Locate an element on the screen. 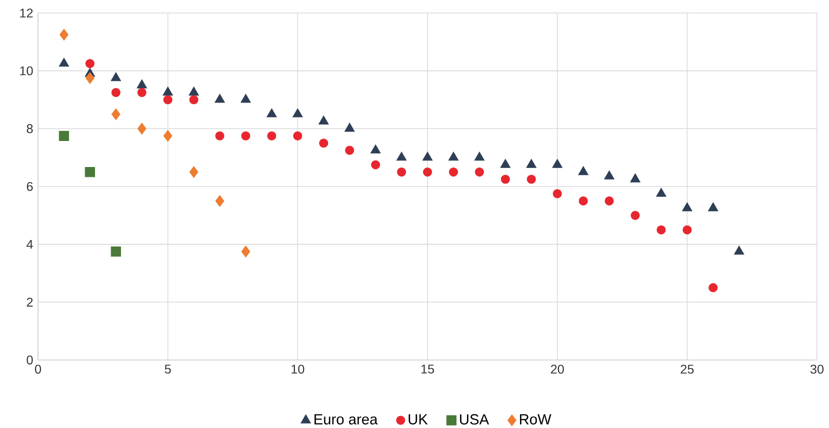 Image resolution: width=829 pixels, height=428 pixels. y-tick-label: 10 is located at coordinates (26, 71).